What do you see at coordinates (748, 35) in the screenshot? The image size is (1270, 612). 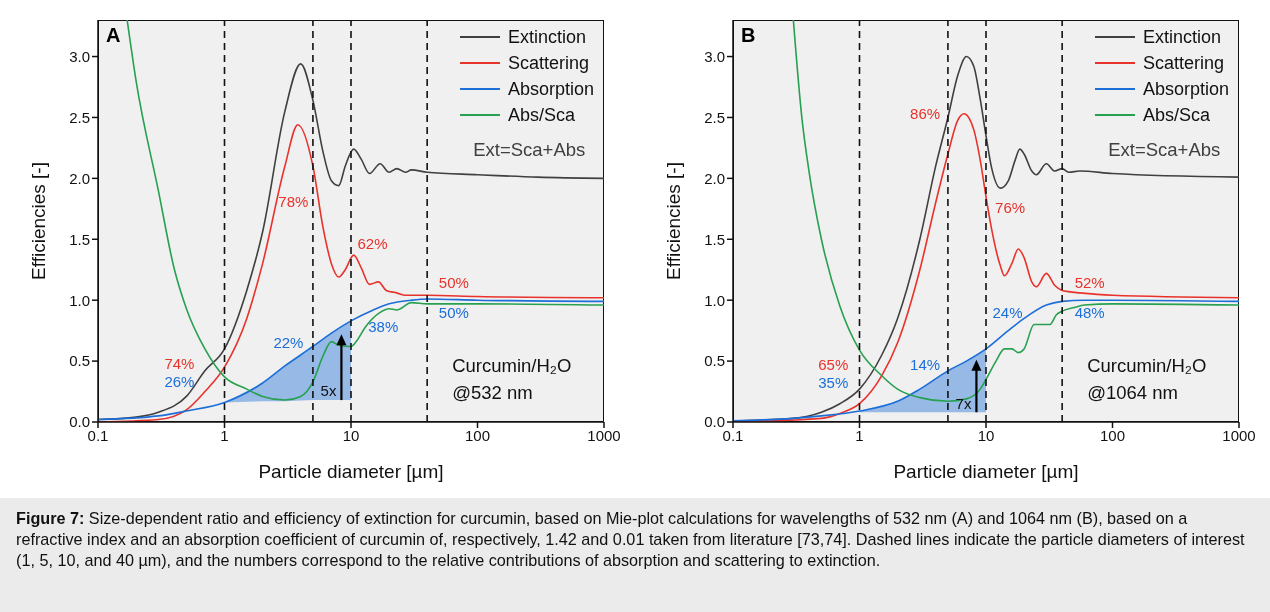 I see `chart-title: B` at bounding box center [748, 35].